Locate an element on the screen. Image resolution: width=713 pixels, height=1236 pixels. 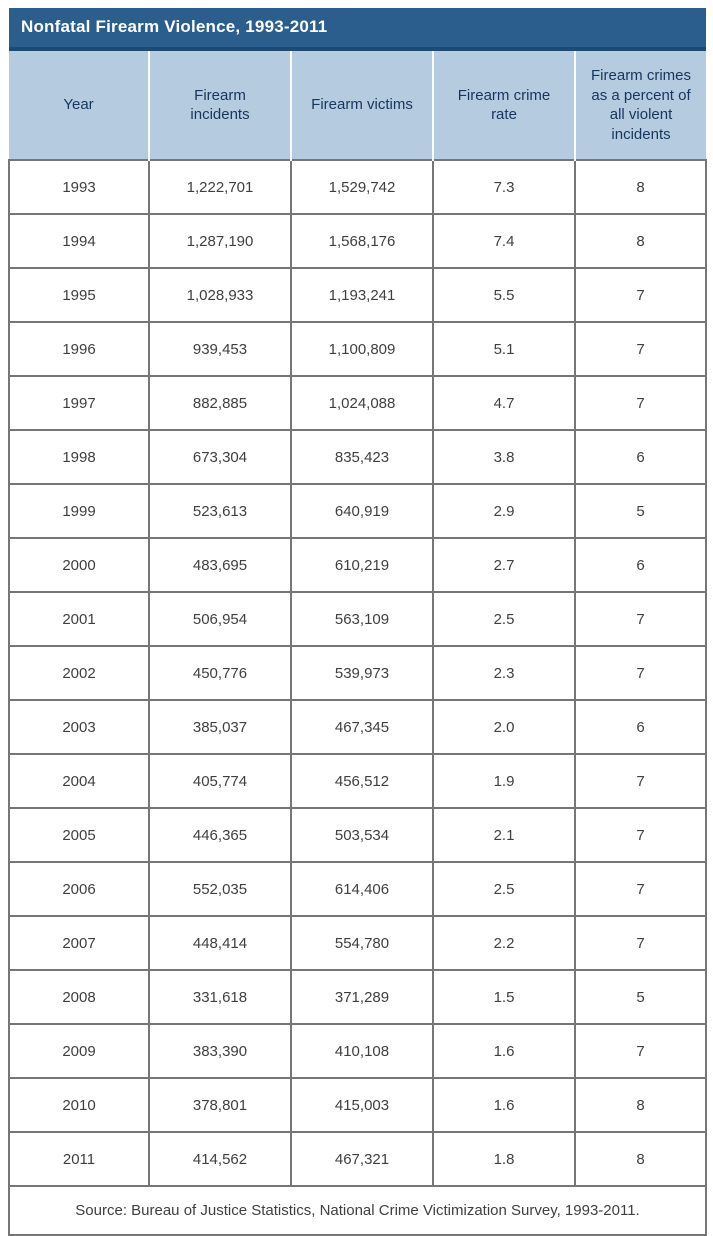
cell-victims: 467,345 is located at coordinates (362, 727).